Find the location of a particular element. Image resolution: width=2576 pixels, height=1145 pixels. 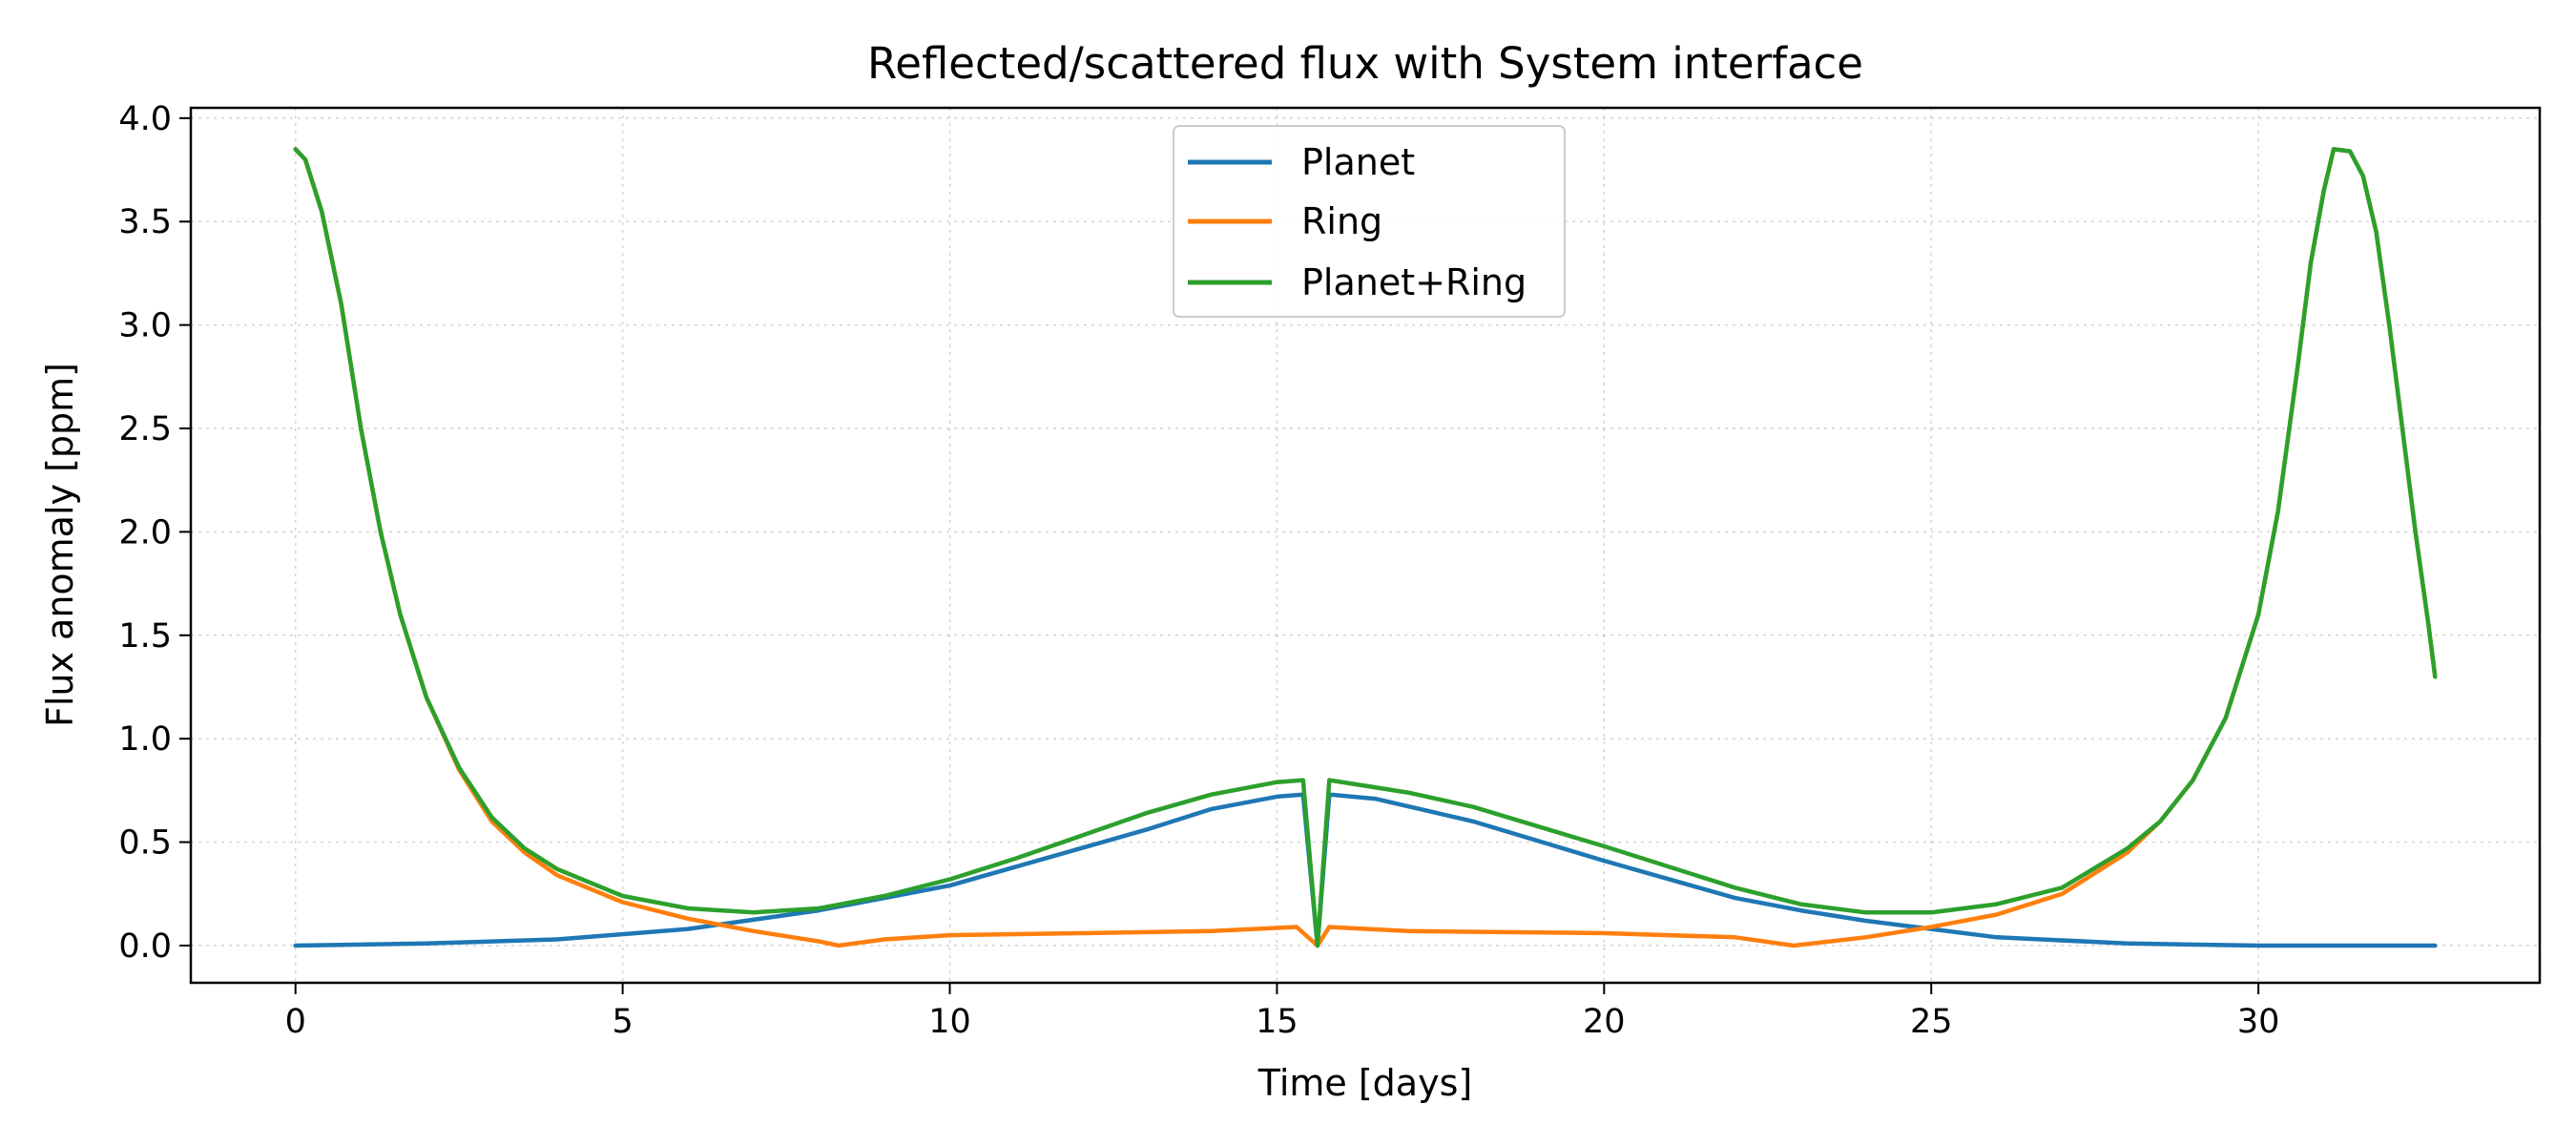

x-tick-label: 10 is located at coordinates (949, 1022).